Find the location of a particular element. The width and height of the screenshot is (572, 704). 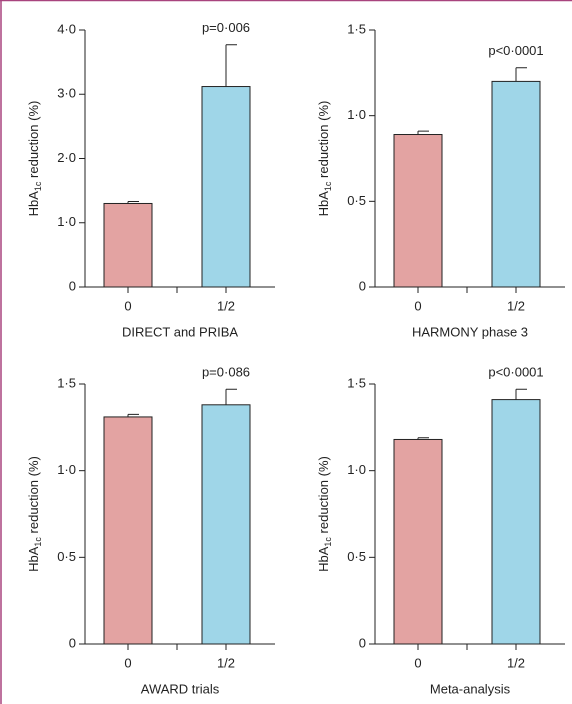

p-value: p=0·006 is located at coordinates (226, 27).